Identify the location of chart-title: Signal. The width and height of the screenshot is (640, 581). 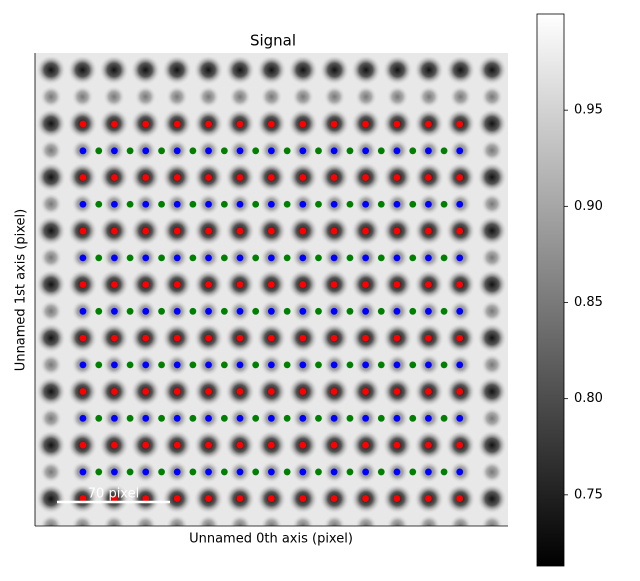
(273, 41).